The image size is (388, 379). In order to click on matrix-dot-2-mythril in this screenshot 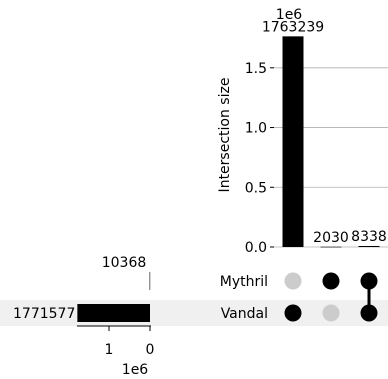, I will do `click(369, 281)`.